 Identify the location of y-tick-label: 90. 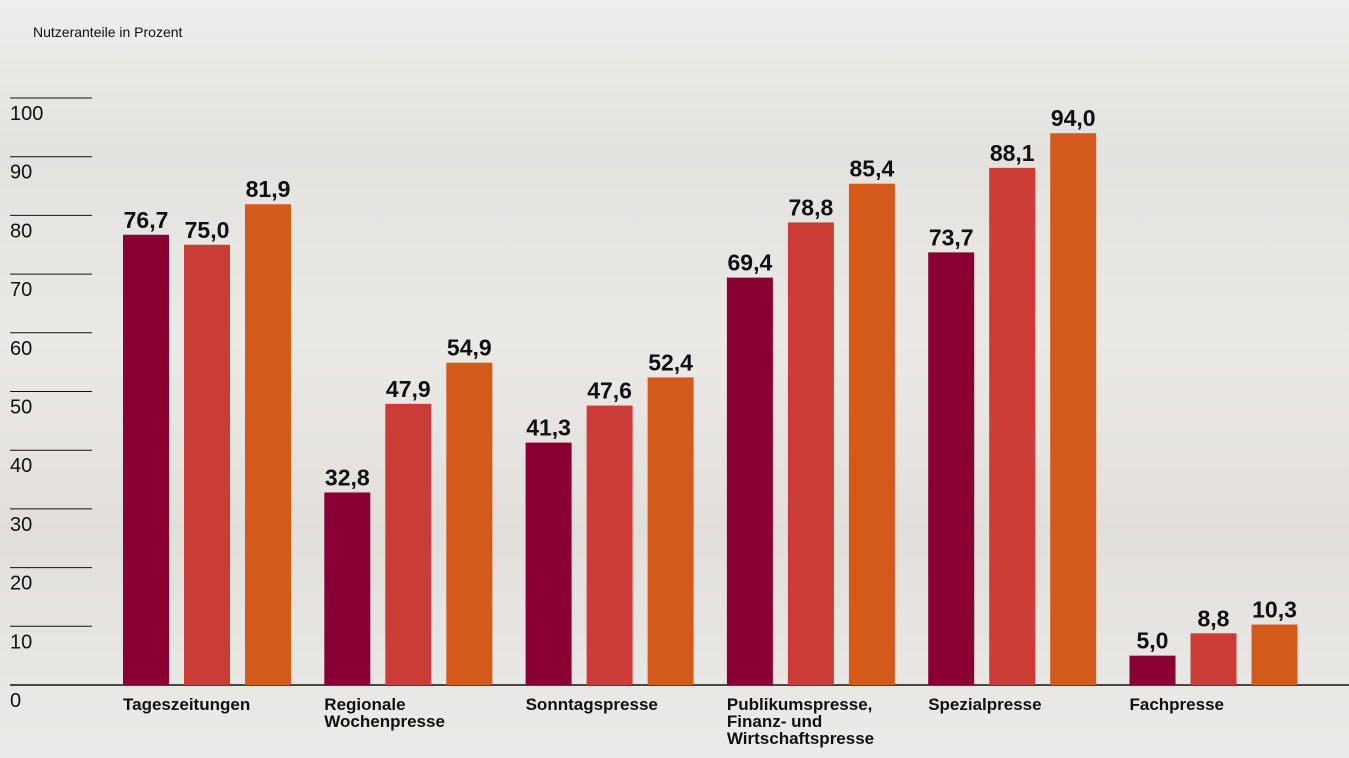
(21, 173).